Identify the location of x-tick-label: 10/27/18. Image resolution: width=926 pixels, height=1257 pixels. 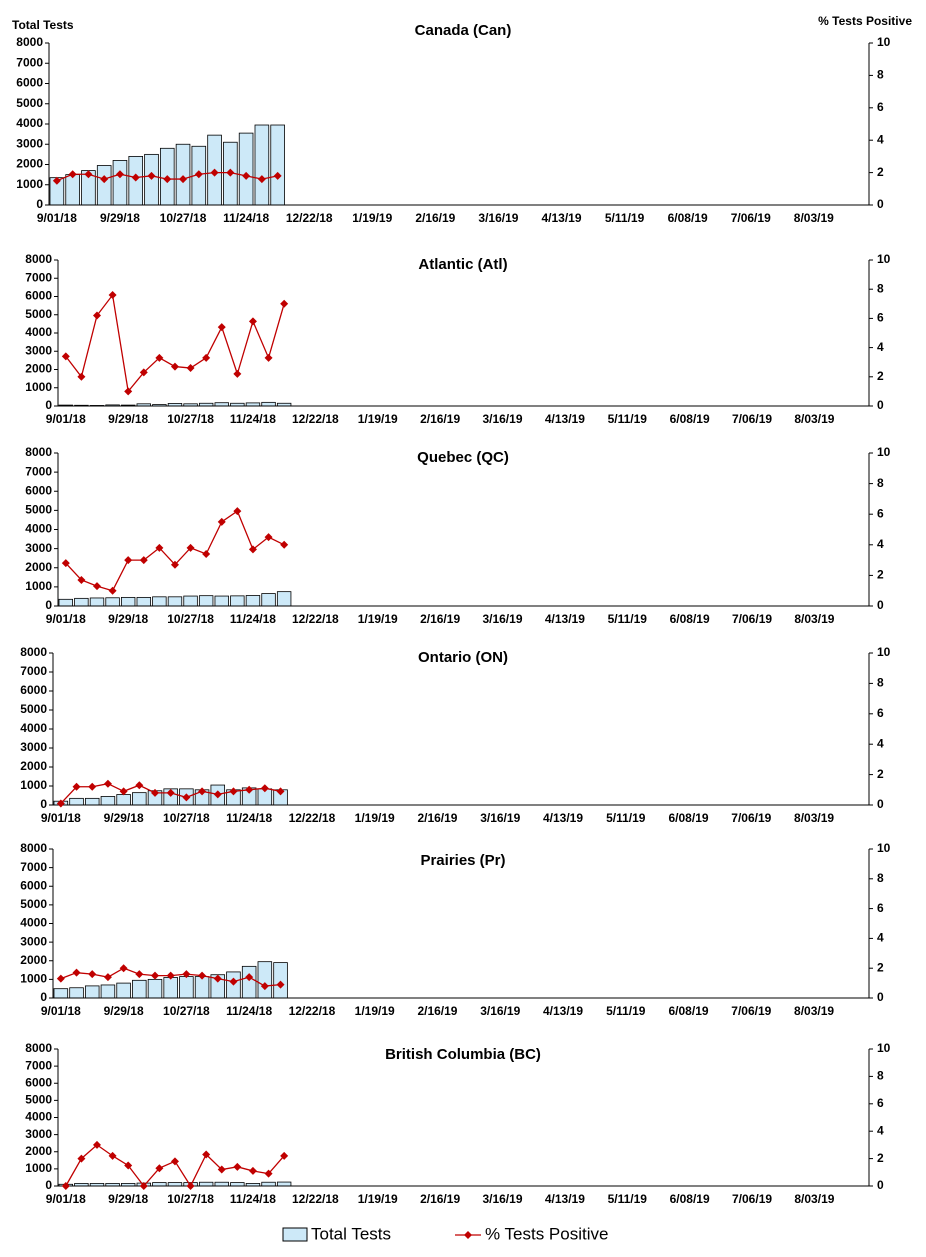
(190, 419).